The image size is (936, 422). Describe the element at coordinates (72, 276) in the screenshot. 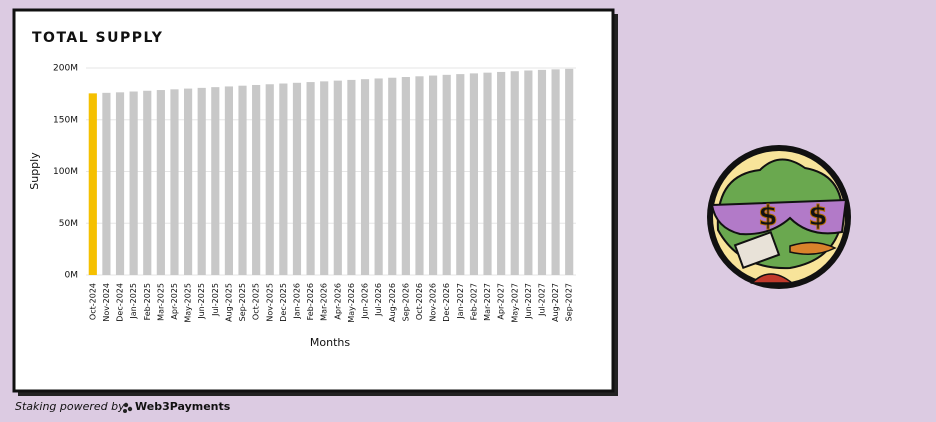

I see `y-tick-label: 0M` at that location.